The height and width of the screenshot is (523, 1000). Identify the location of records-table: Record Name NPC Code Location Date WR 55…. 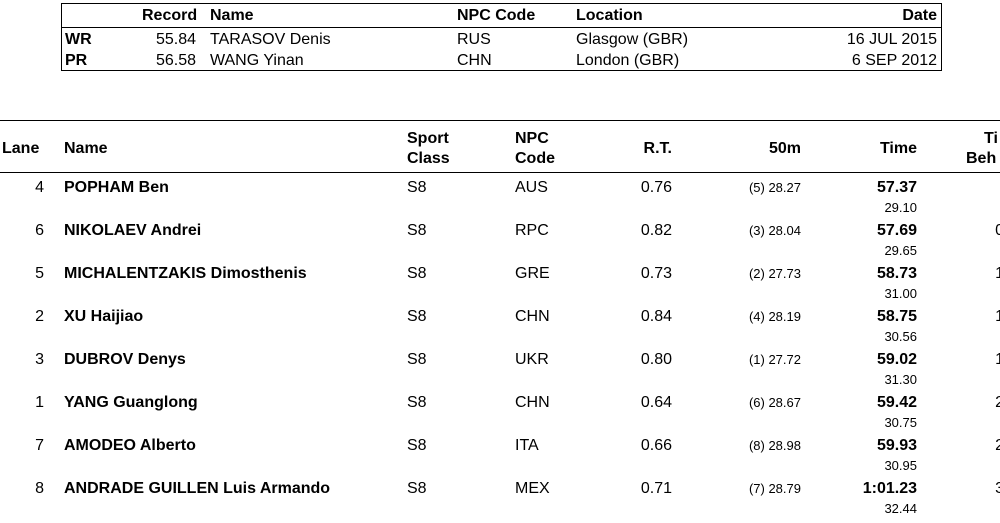
(501, 37).